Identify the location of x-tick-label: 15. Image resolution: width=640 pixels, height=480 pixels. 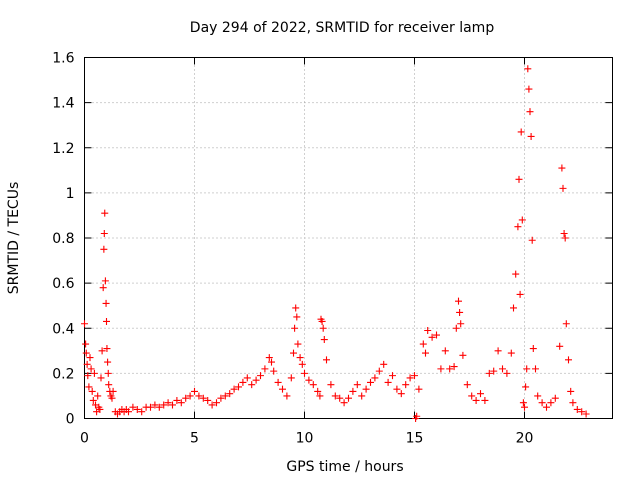
(415, 439).